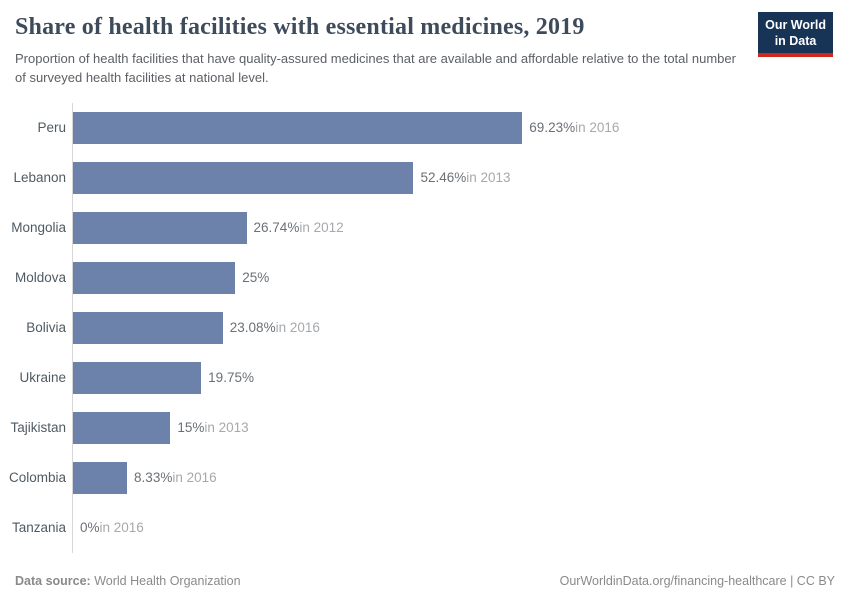  I want to click on bar-track: 52.46%in 2013, so click(453, 177).